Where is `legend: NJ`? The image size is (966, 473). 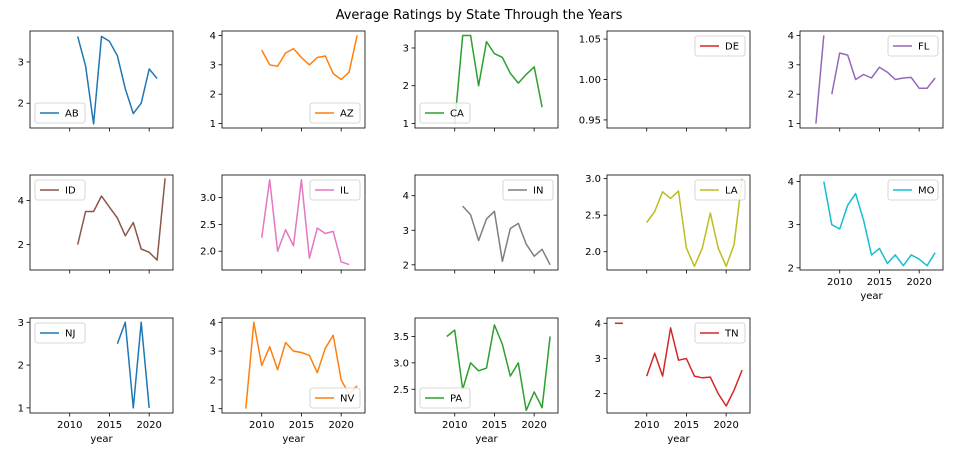
legend: NJ is located at coordinates (60, 333).